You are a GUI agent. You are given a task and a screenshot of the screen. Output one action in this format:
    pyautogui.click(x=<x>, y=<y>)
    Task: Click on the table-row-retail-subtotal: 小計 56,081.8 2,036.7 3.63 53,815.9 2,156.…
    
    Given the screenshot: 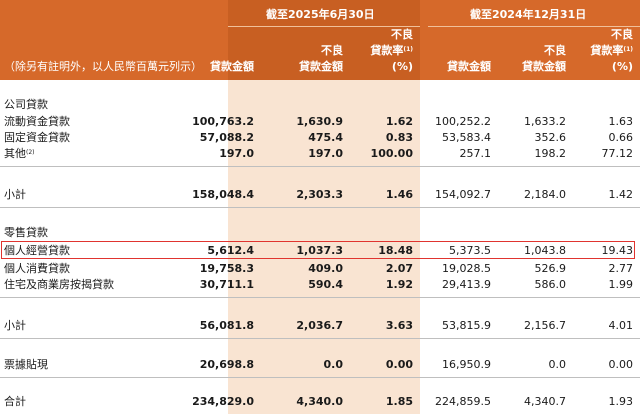 What is the action you would take?
    pyautogui.click(x=318, y=325)
    